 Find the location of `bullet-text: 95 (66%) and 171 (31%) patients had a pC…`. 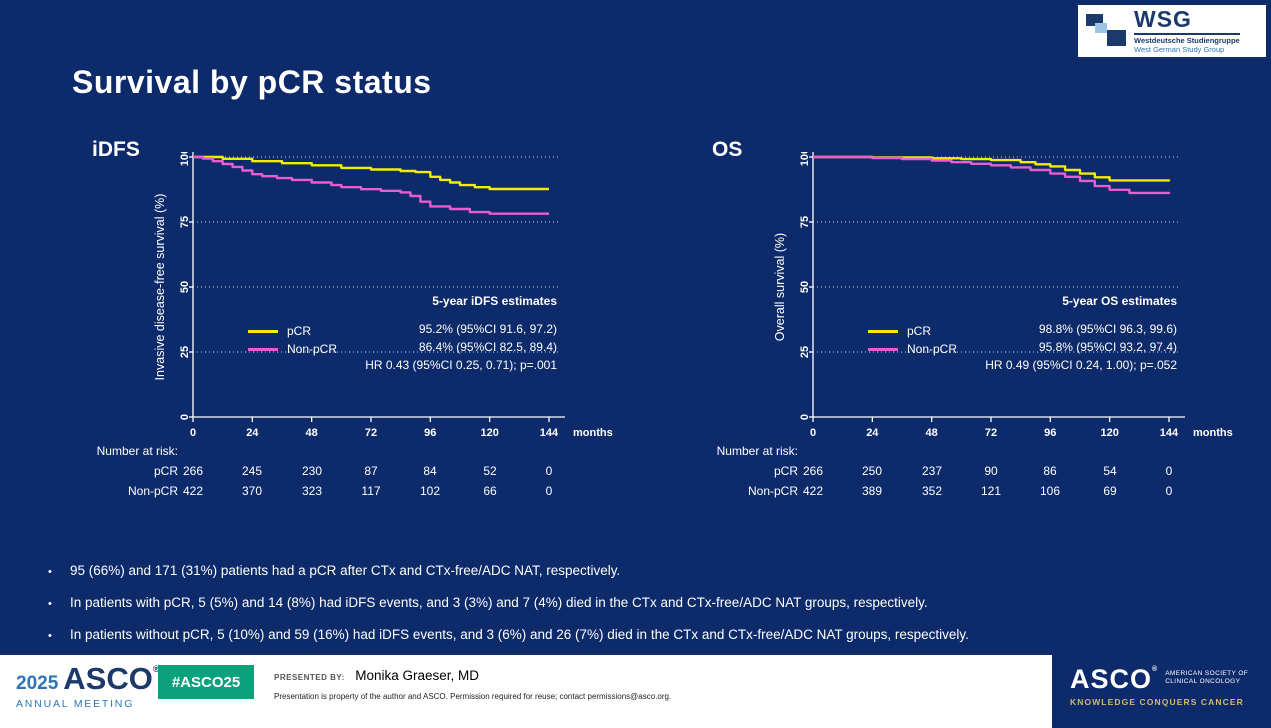

bullet-text: 95 (66%) and 171 (31%) patients had a pC… is located at coordinates (345, 570).